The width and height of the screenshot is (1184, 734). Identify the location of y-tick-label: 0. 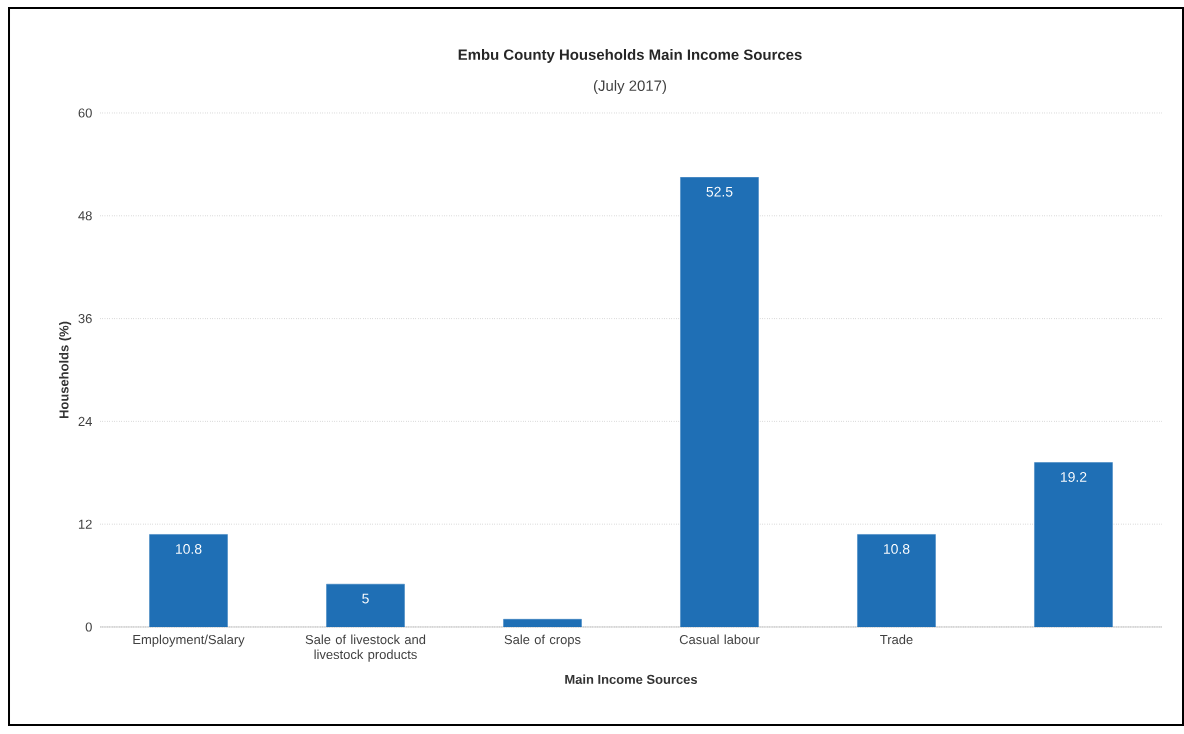
(88, 627).